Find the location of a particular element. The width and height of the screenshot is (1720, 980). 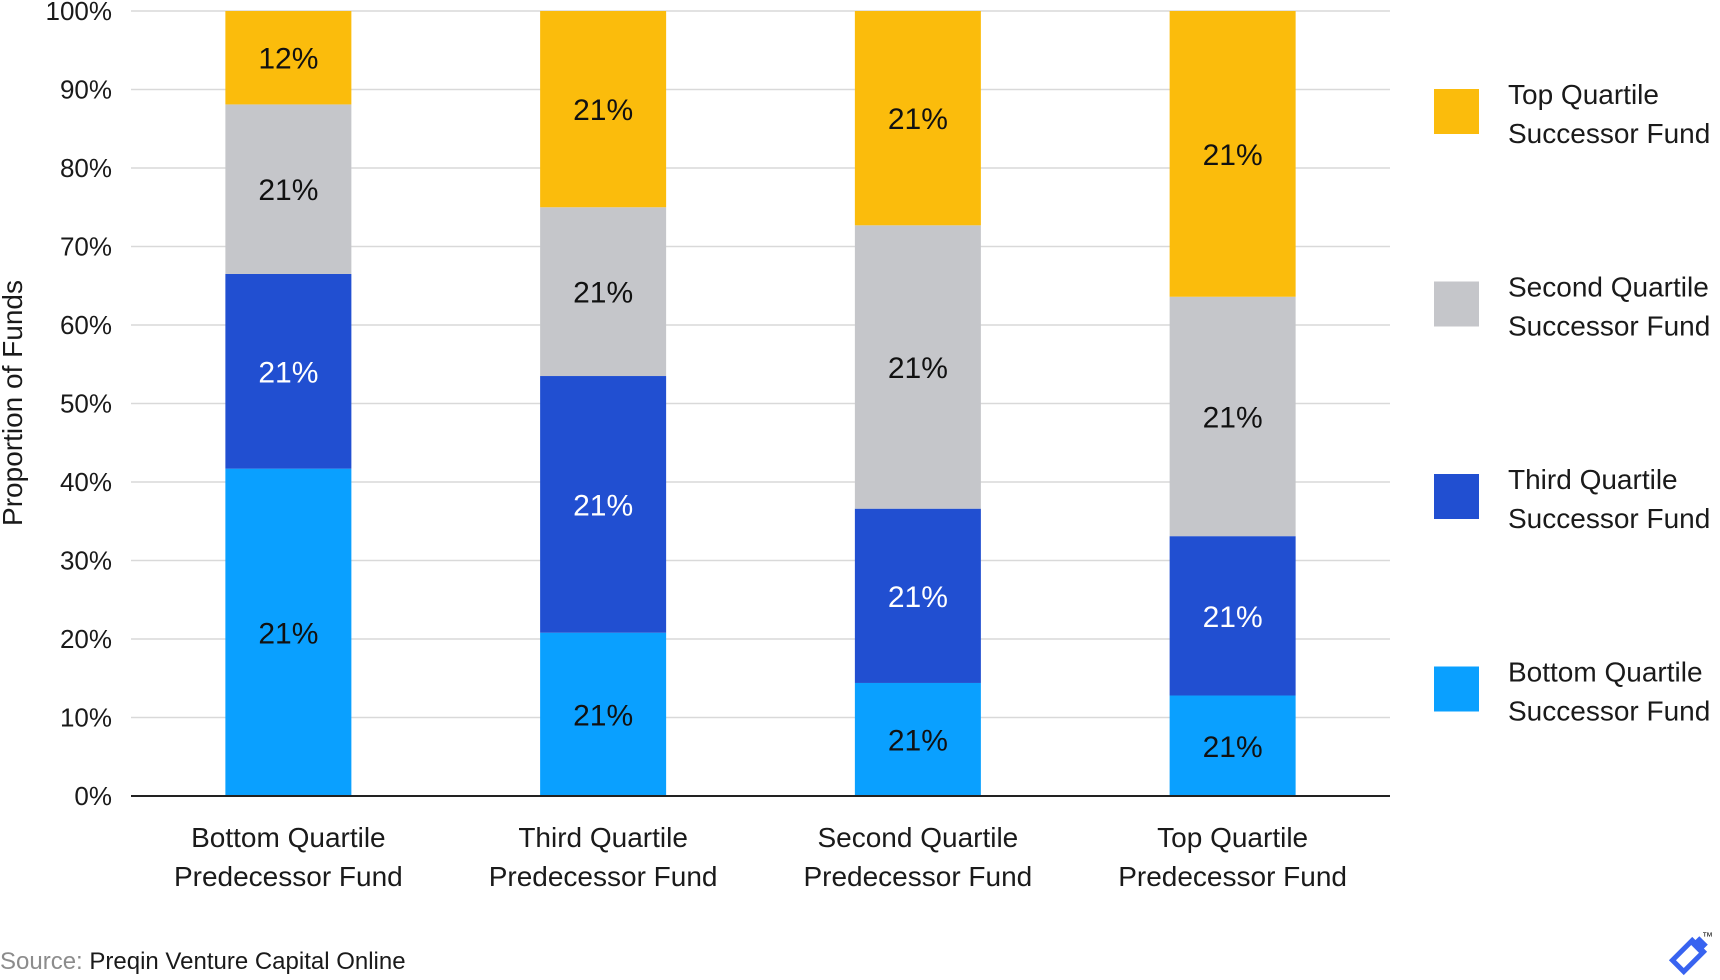

x-category-line: Bottom Quartile is located at coordinates (288, 837).